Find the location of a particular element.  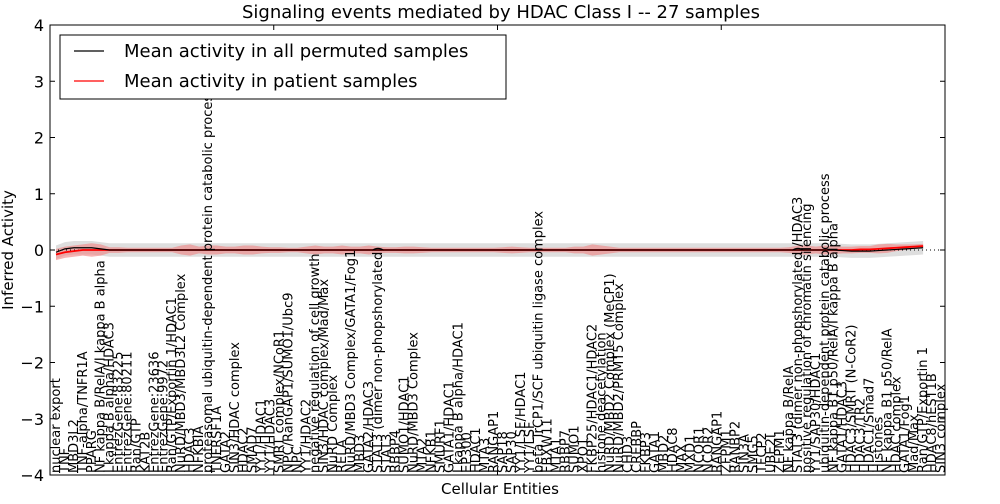

x-axis-label: Cellular Entities is located at coordinates (500, 489).